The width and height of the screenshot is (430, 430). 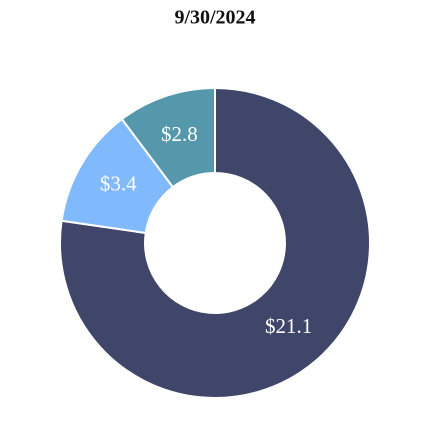 What do you see at coordinates (288, 326) in the screenshot?
I see `value-label: $21.1` at bounding box center [288, 326].